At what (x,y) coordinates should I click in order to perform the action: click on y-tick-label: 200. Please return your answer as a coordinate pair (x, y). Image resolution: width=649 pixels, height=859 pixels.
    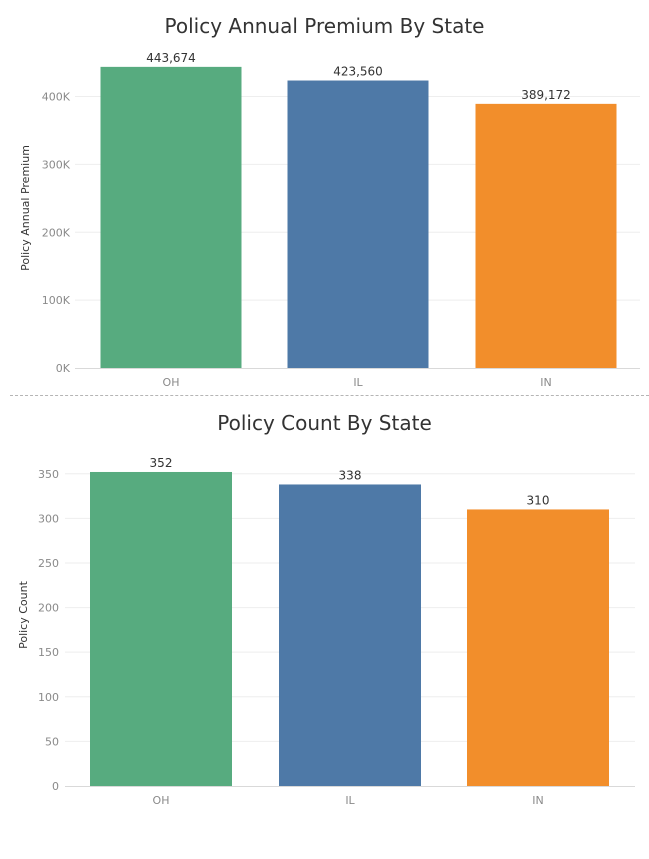
    Looking at the image, I should click on (48, 608).